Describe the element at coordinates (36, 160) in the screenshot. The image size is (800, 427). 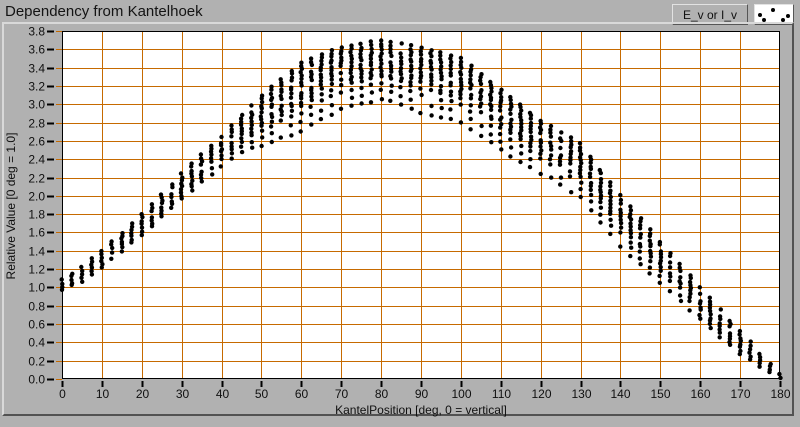
I see `y-tick-label: 2.4` at that location.